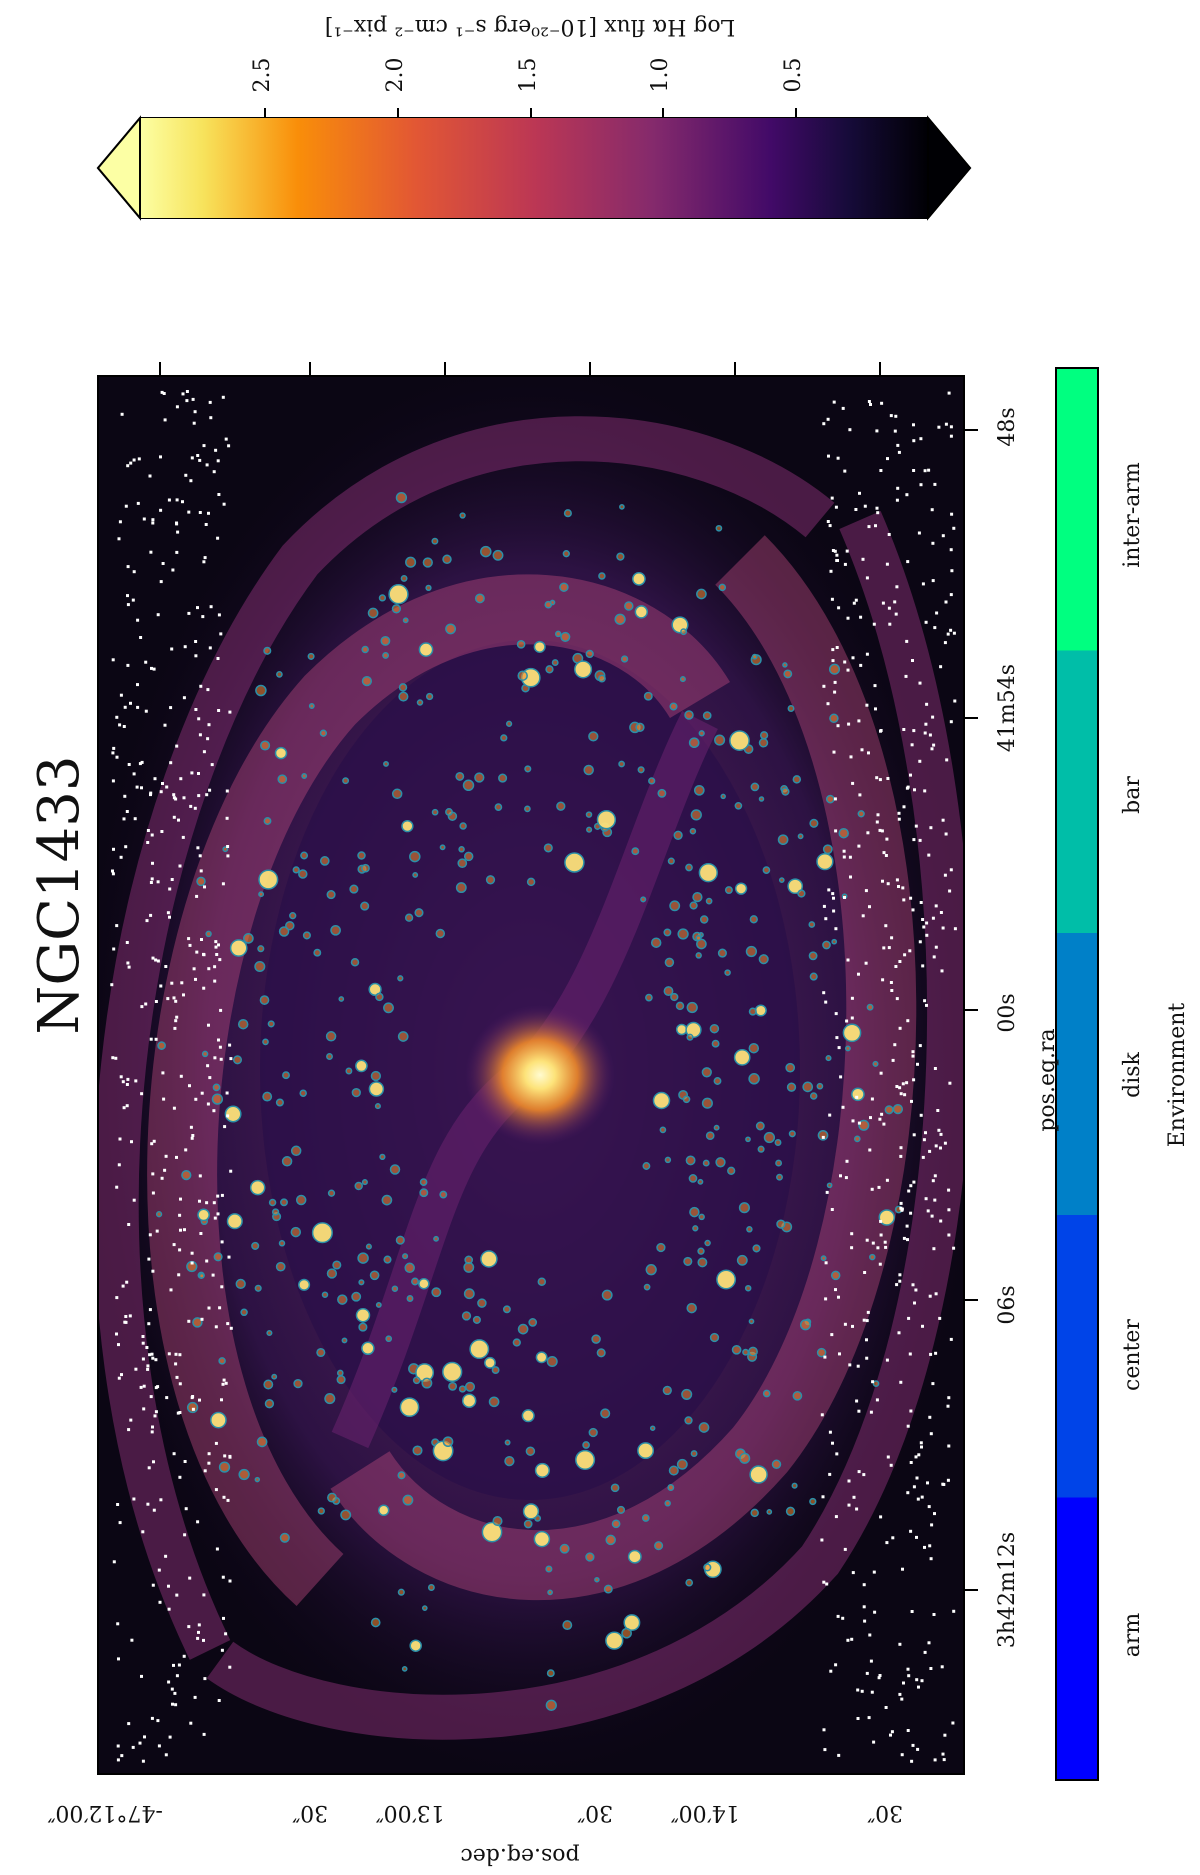 The image size is (1200, 1875). I want to click on flux-tick-label: 1.5, so click(528, 75).